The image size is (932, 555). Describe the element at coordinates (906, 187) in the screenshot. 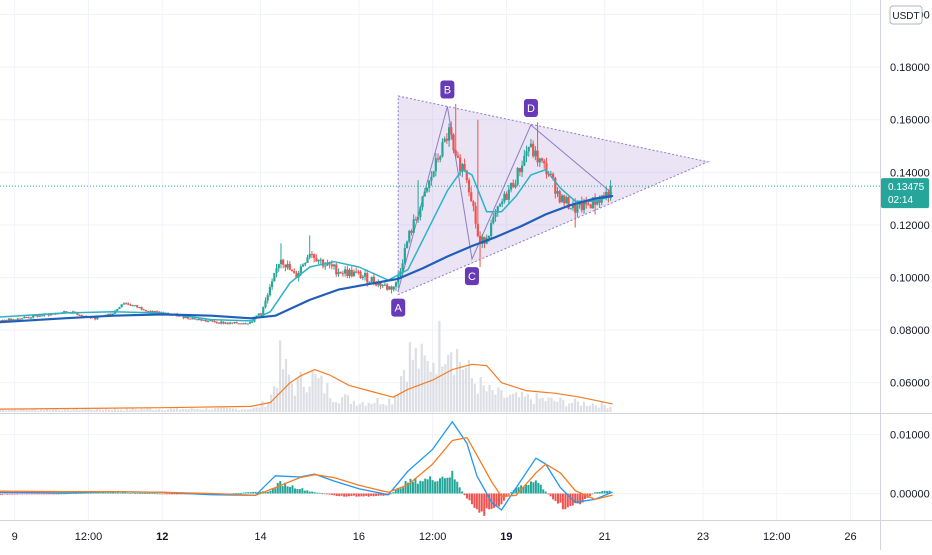

I see `last-price-value: 0.13475` at that location.